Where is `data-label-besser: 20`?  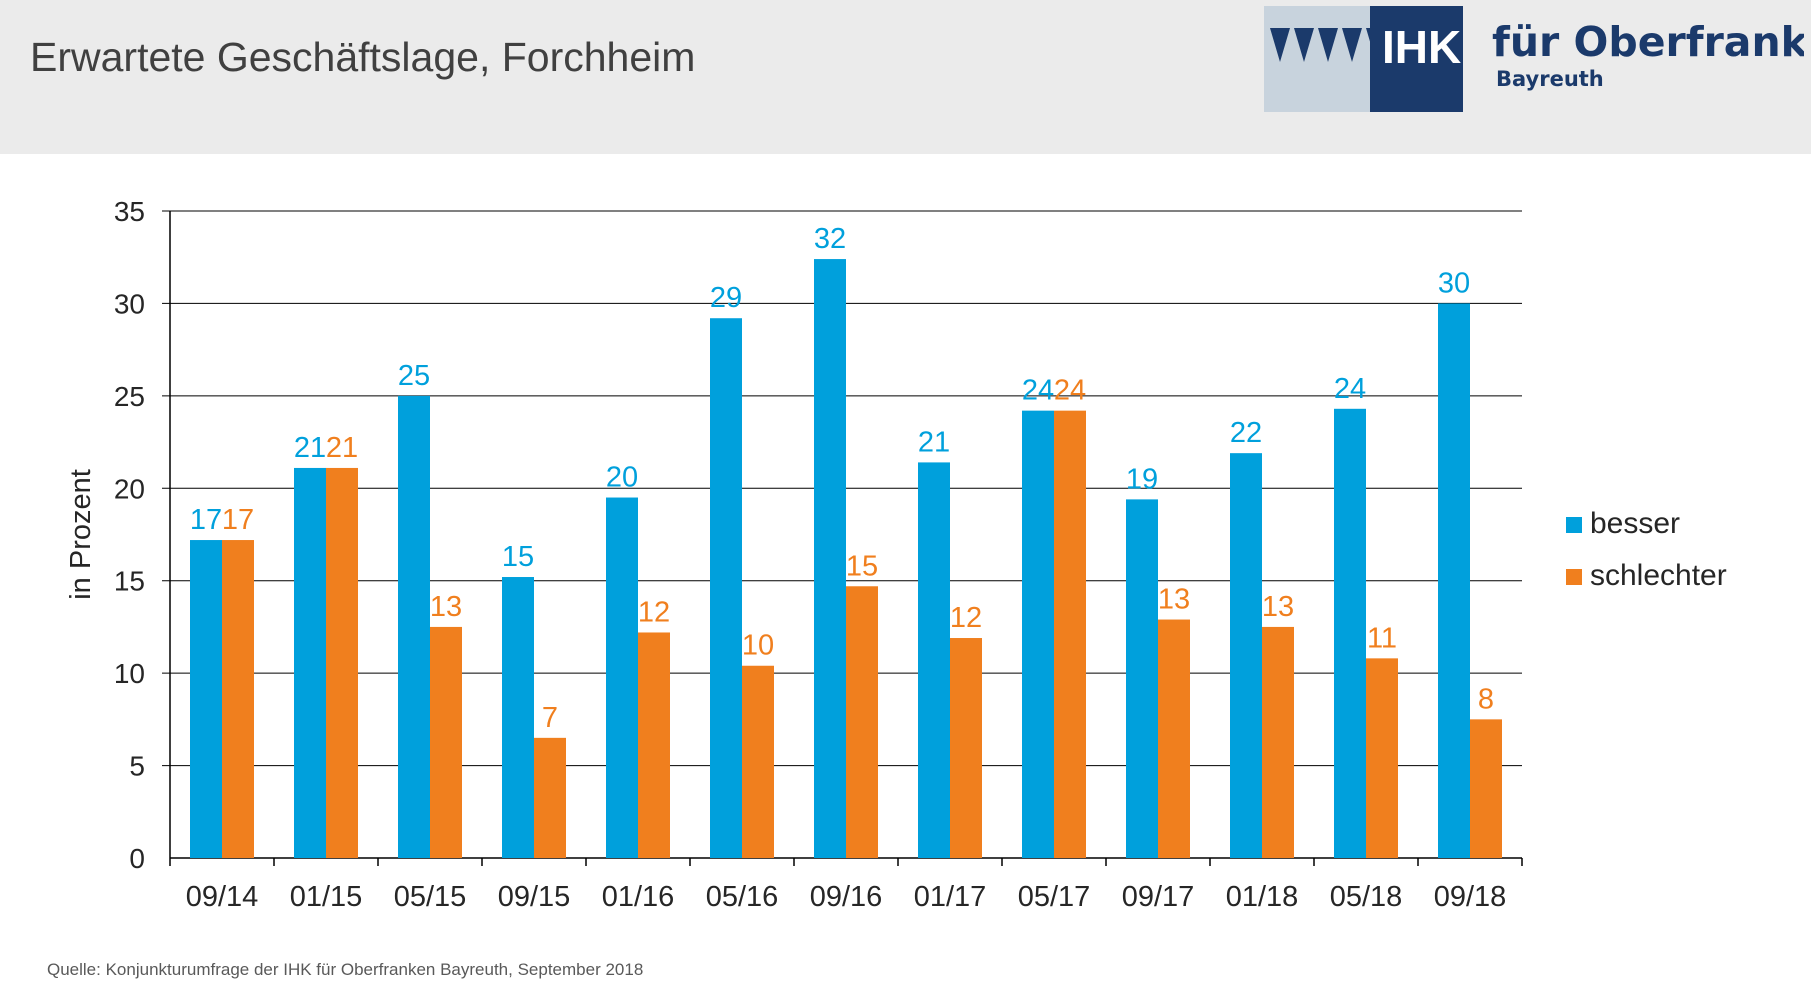
data-label-besser: 20 is located at coordinates (622, 478).